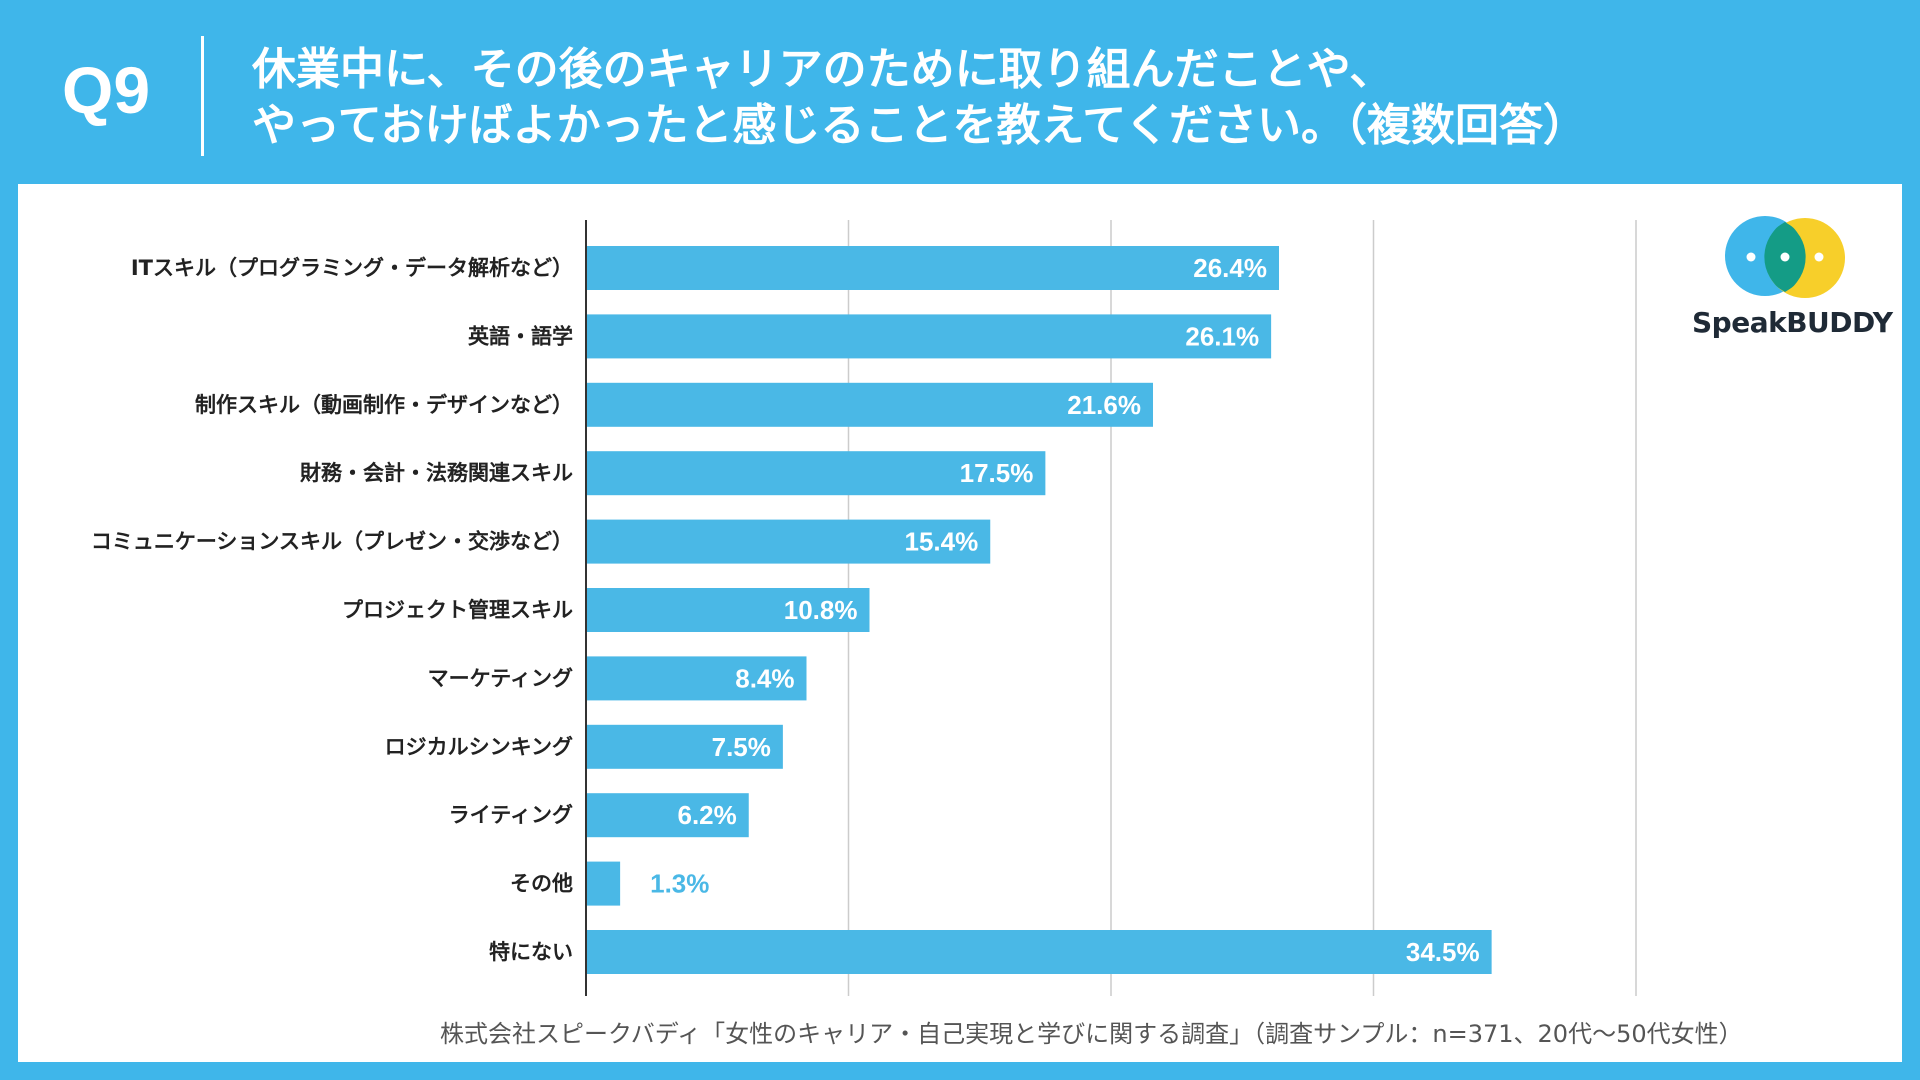  I want to click on category-label: ライティング, so click(511, 815).